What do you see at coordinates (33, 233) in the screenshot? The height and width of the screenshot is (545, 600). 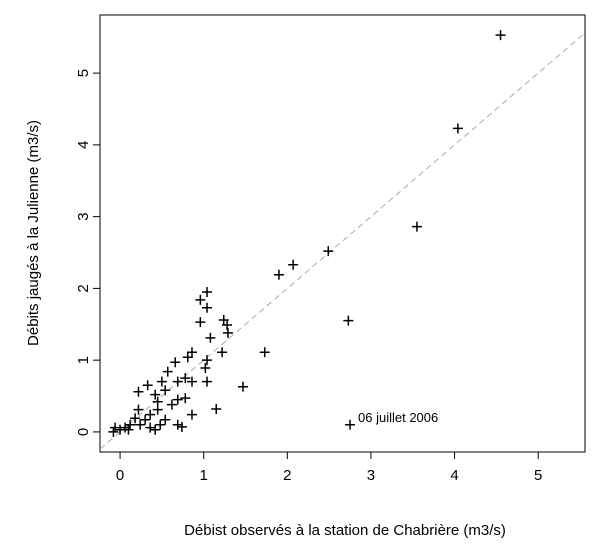 I see `y-axis-label: Débits jaugés à la Julienne (m3/s)` at bounding box center [33, 233].